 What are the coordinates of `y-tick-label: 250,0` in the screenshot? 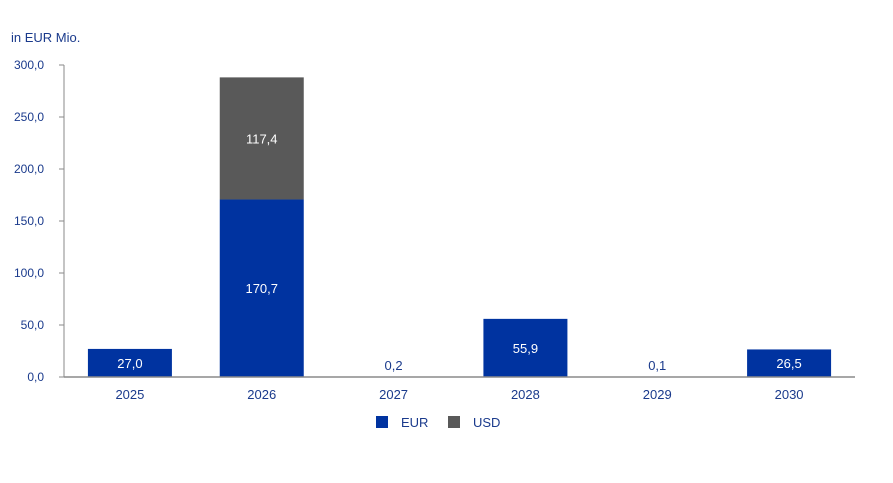 It's located at (29, 117).